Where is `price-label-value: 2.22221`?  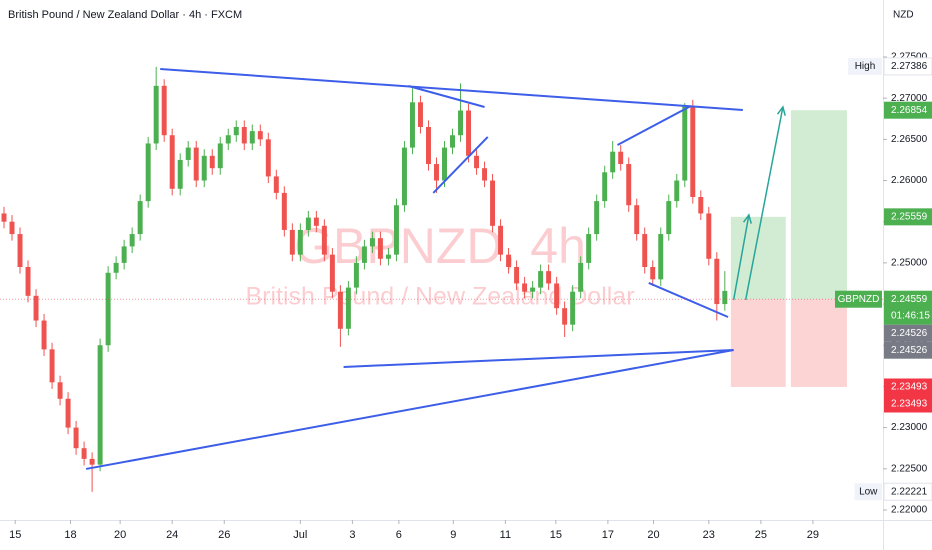
price-label-value: 2.22221 is located at coordinates (909, 491).